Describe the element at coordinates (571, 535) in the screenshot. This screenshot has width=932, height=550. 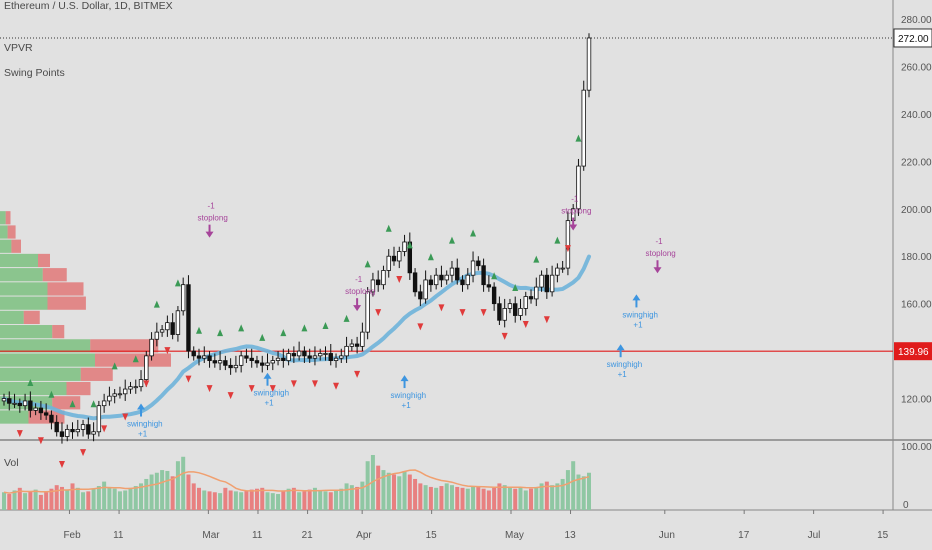
I see `time-tick-label: 13` at that location.